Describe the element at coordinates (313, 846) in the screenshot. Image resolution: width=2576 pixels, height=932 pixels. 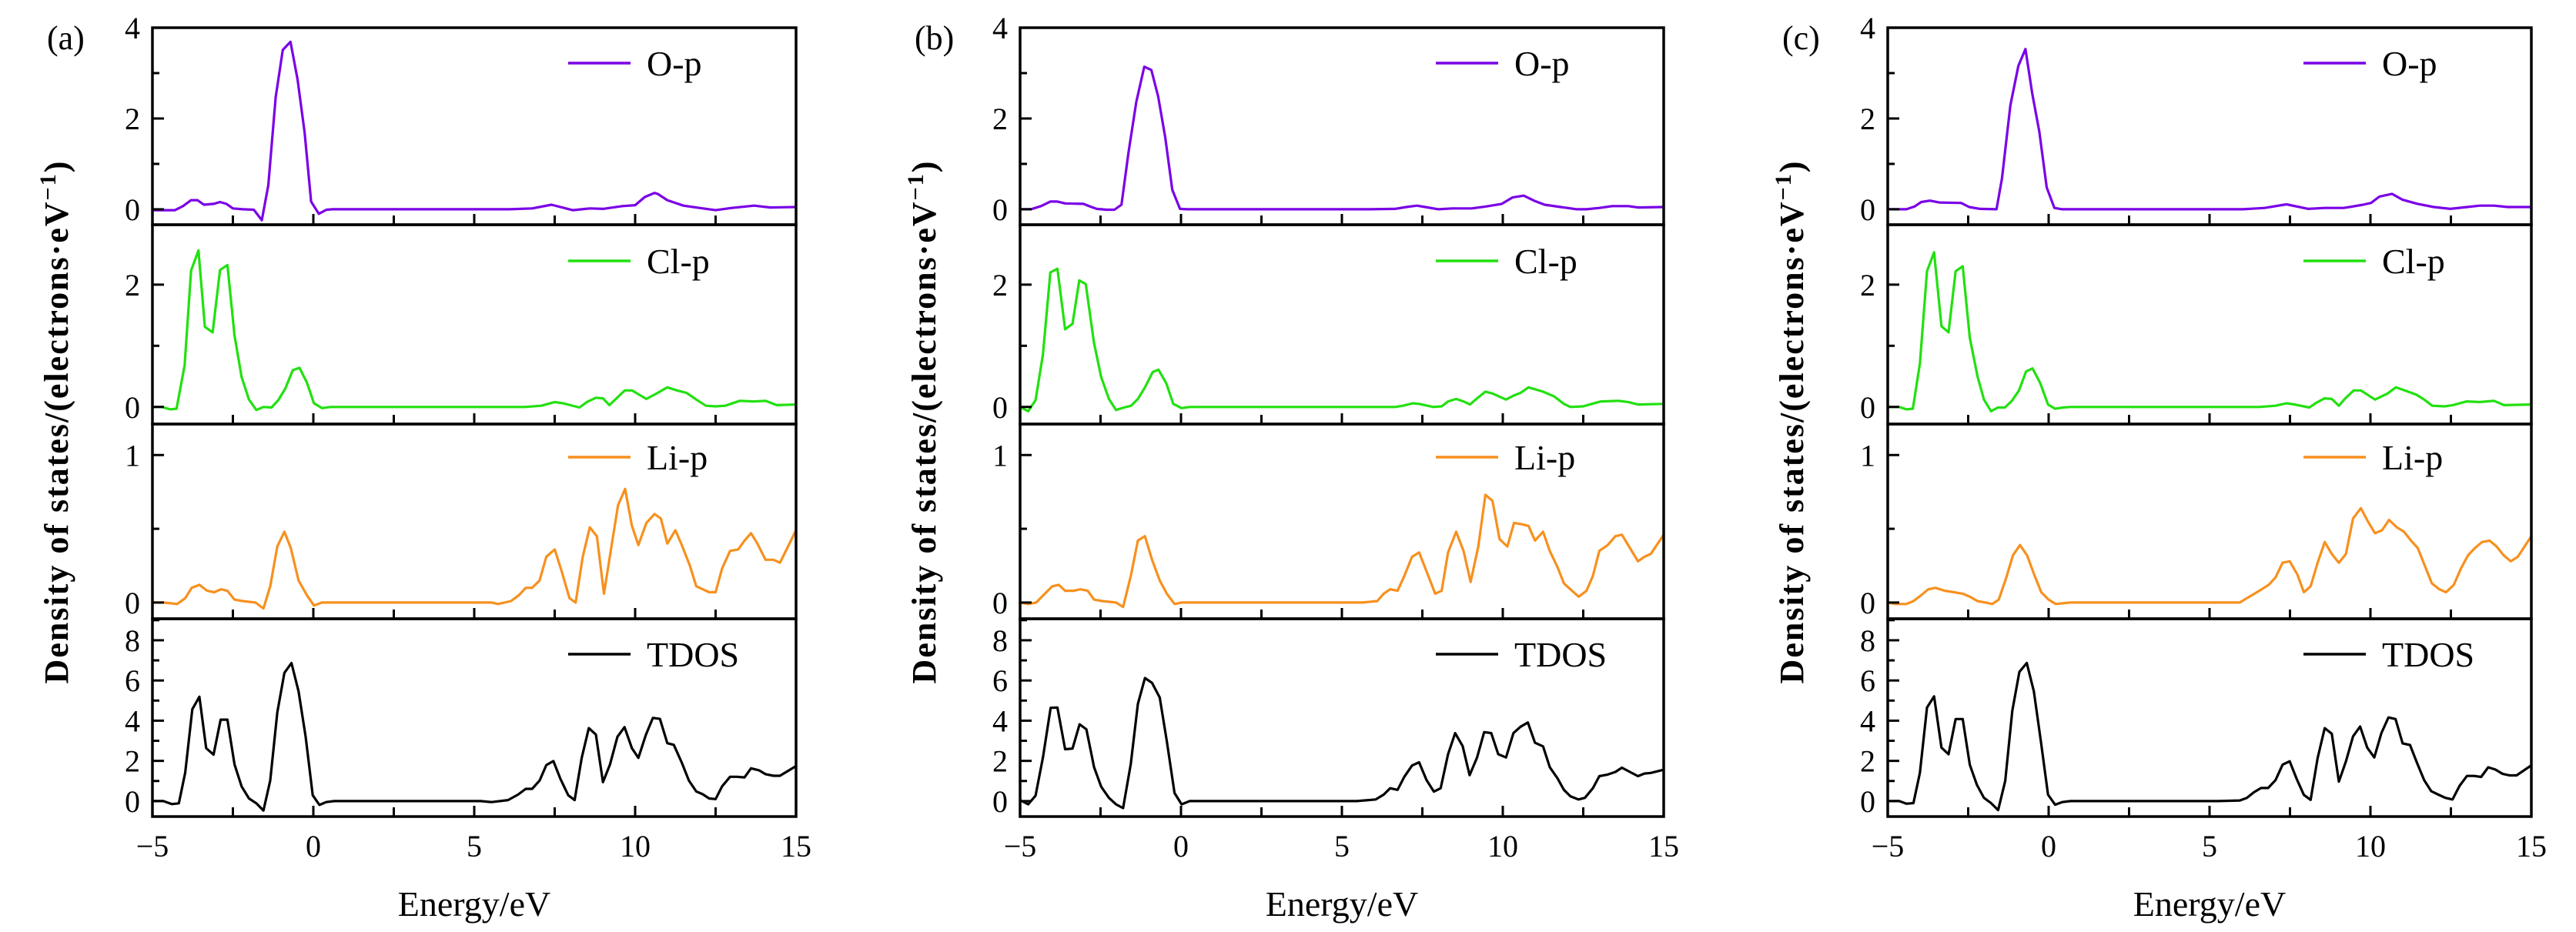
I see `x-tick-label: 0` at that location.